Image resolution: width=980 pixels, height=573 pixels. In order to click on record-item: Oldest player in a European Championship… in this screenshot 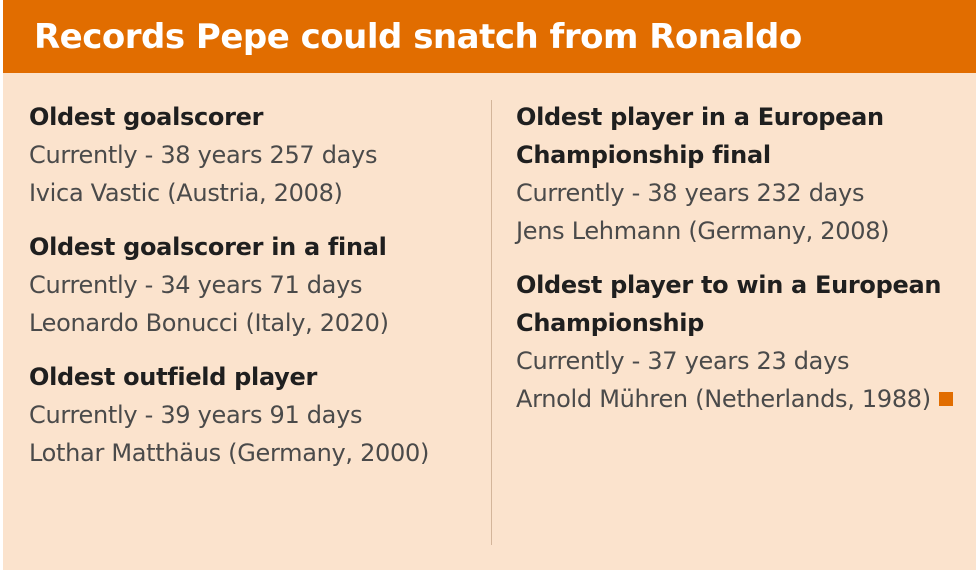, I will do `click(736, 174)`.